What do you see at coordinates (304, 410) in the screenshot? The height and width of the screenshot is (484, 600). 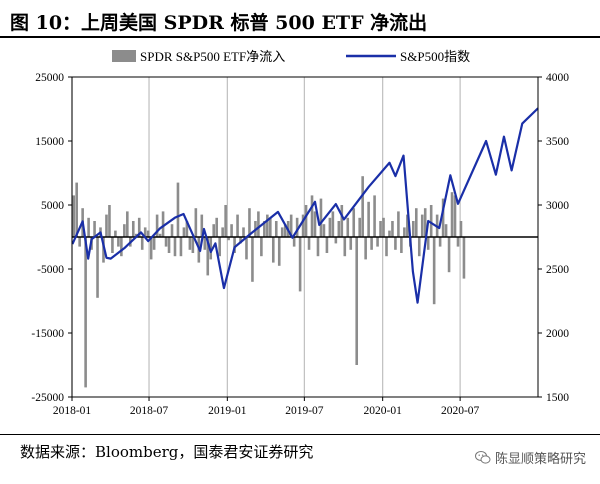 I see `x-tick-label: 2019-07` at bounding box center [304, 410].